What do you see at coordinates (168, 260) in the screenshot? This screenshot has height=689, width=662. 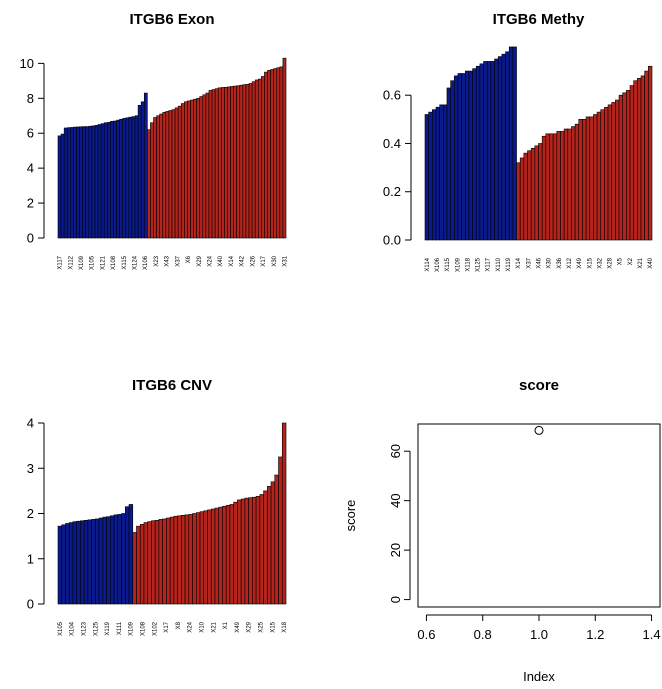 I see `x-tick-label: X43` at bounding box center [168, 260].